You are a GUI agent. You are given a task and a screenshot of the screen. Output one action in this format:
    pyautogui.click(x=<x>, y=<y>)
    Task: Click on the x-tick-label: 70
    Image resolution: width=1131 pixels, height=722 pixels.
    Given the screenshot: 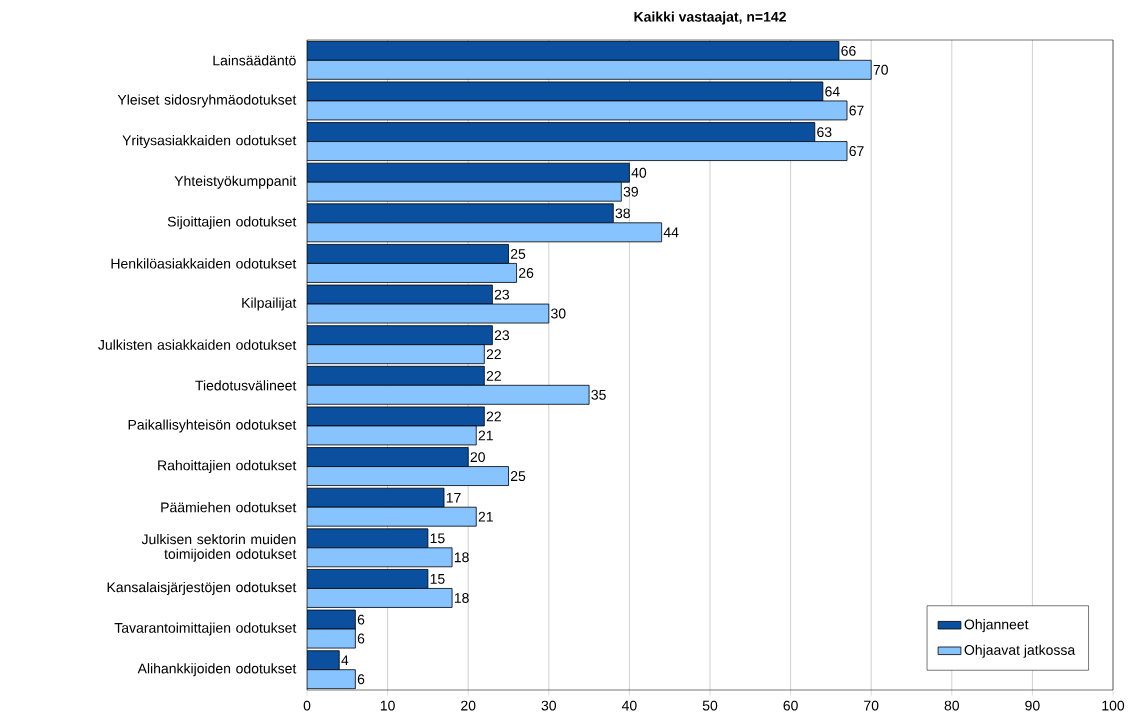 What is the action you would take?
    pyautogui.click(x=871, y=705)
    